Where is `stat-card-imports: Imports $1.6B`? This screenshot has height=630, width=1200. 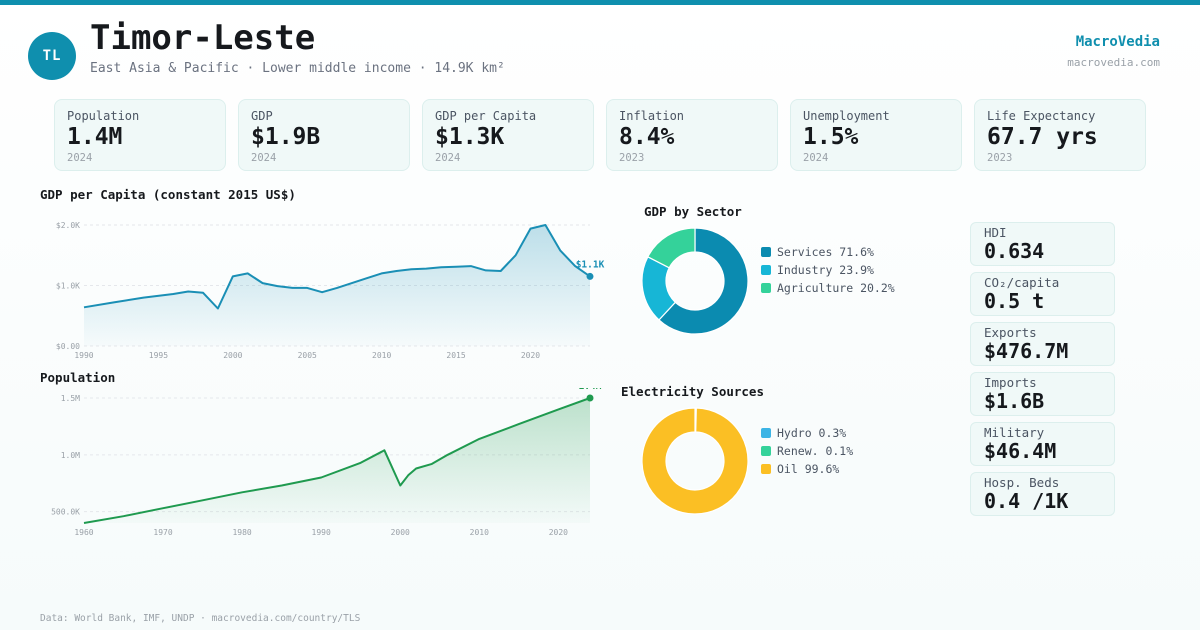
stat-card-imports: Imports $1.6B is located at coordinates (1042, 394).